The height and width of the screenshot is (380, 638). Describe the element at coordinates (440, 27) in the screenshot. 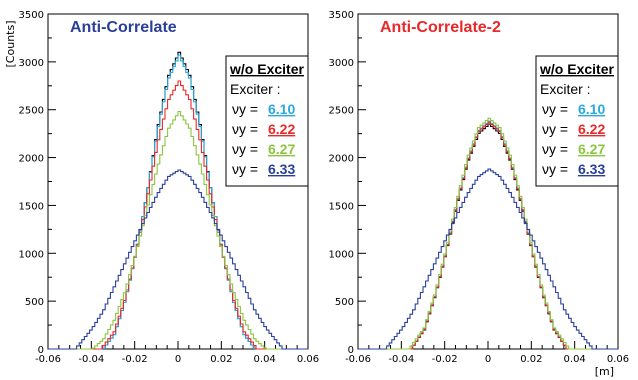

I see `chart-title: Anti-Correlate-2` at that location.